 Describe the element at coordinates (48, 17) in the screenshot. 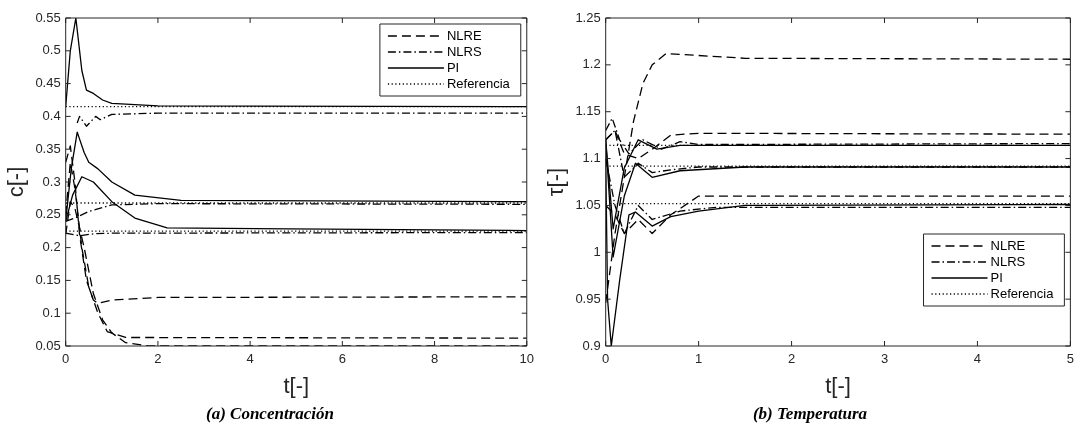

I see `y-tick-label: 0.55` at that location.